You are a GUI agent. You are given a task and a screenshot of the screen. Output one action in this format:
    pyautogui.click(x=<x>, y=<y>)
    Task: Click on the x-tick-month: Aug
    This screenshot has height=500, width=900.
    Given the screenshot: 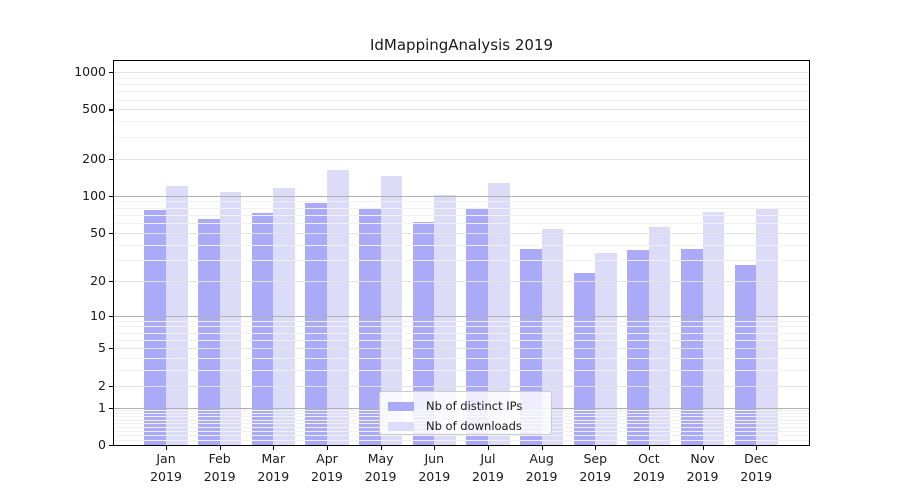 What is the action you would take?
    pyautogui.click(x=541, y=458)
    